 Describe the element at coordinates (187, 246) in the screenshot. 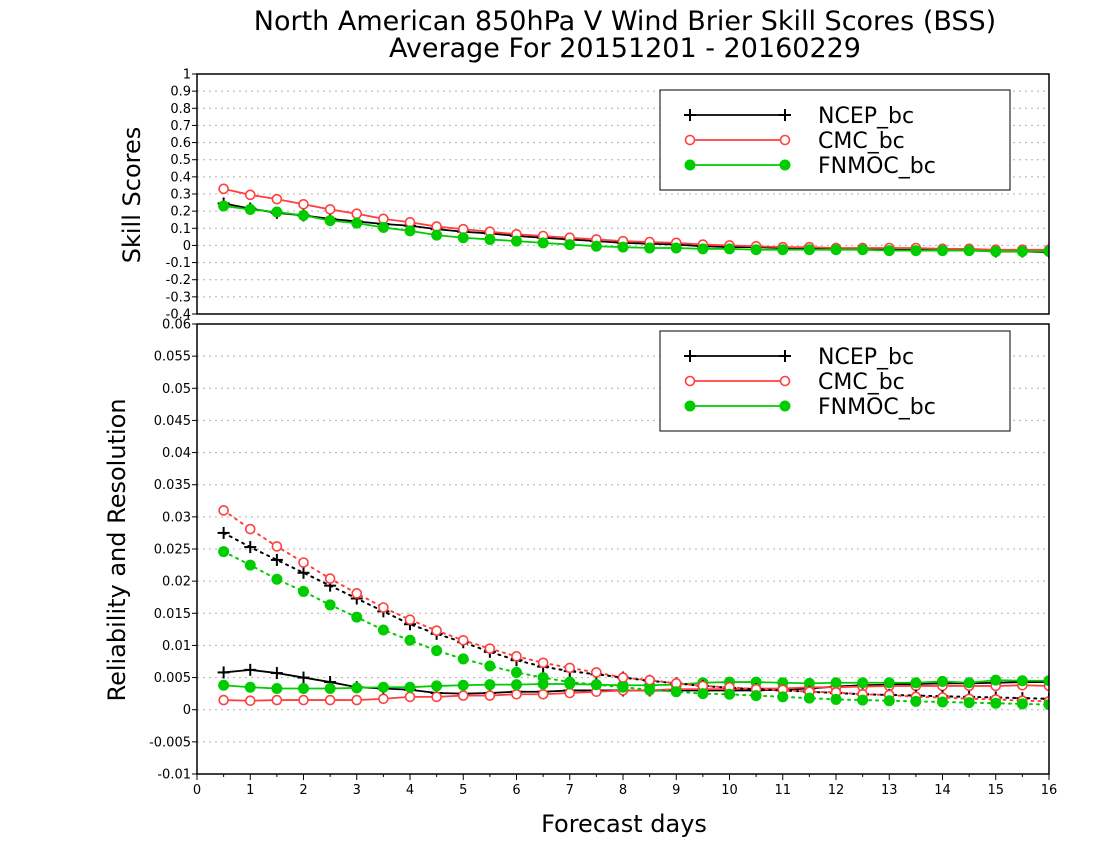

I see `top-y-tick-label: 0` at that location.